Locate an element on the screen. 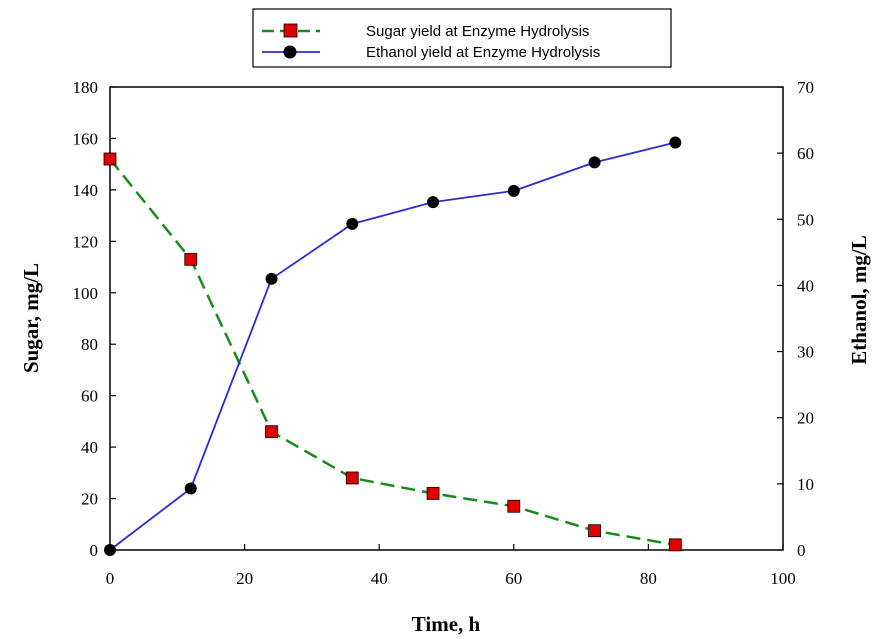 The width and height of the screenshot is (883, 639). x-axis: 0 20 40 60 80 100 is located at coordinates (451, 566).